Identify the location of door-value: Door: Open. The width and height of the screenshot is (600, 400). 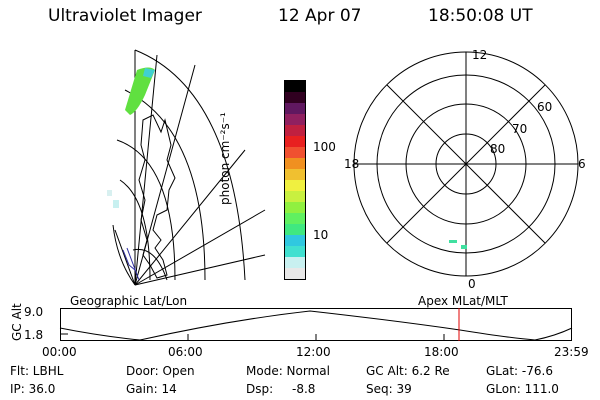
(160, 371).